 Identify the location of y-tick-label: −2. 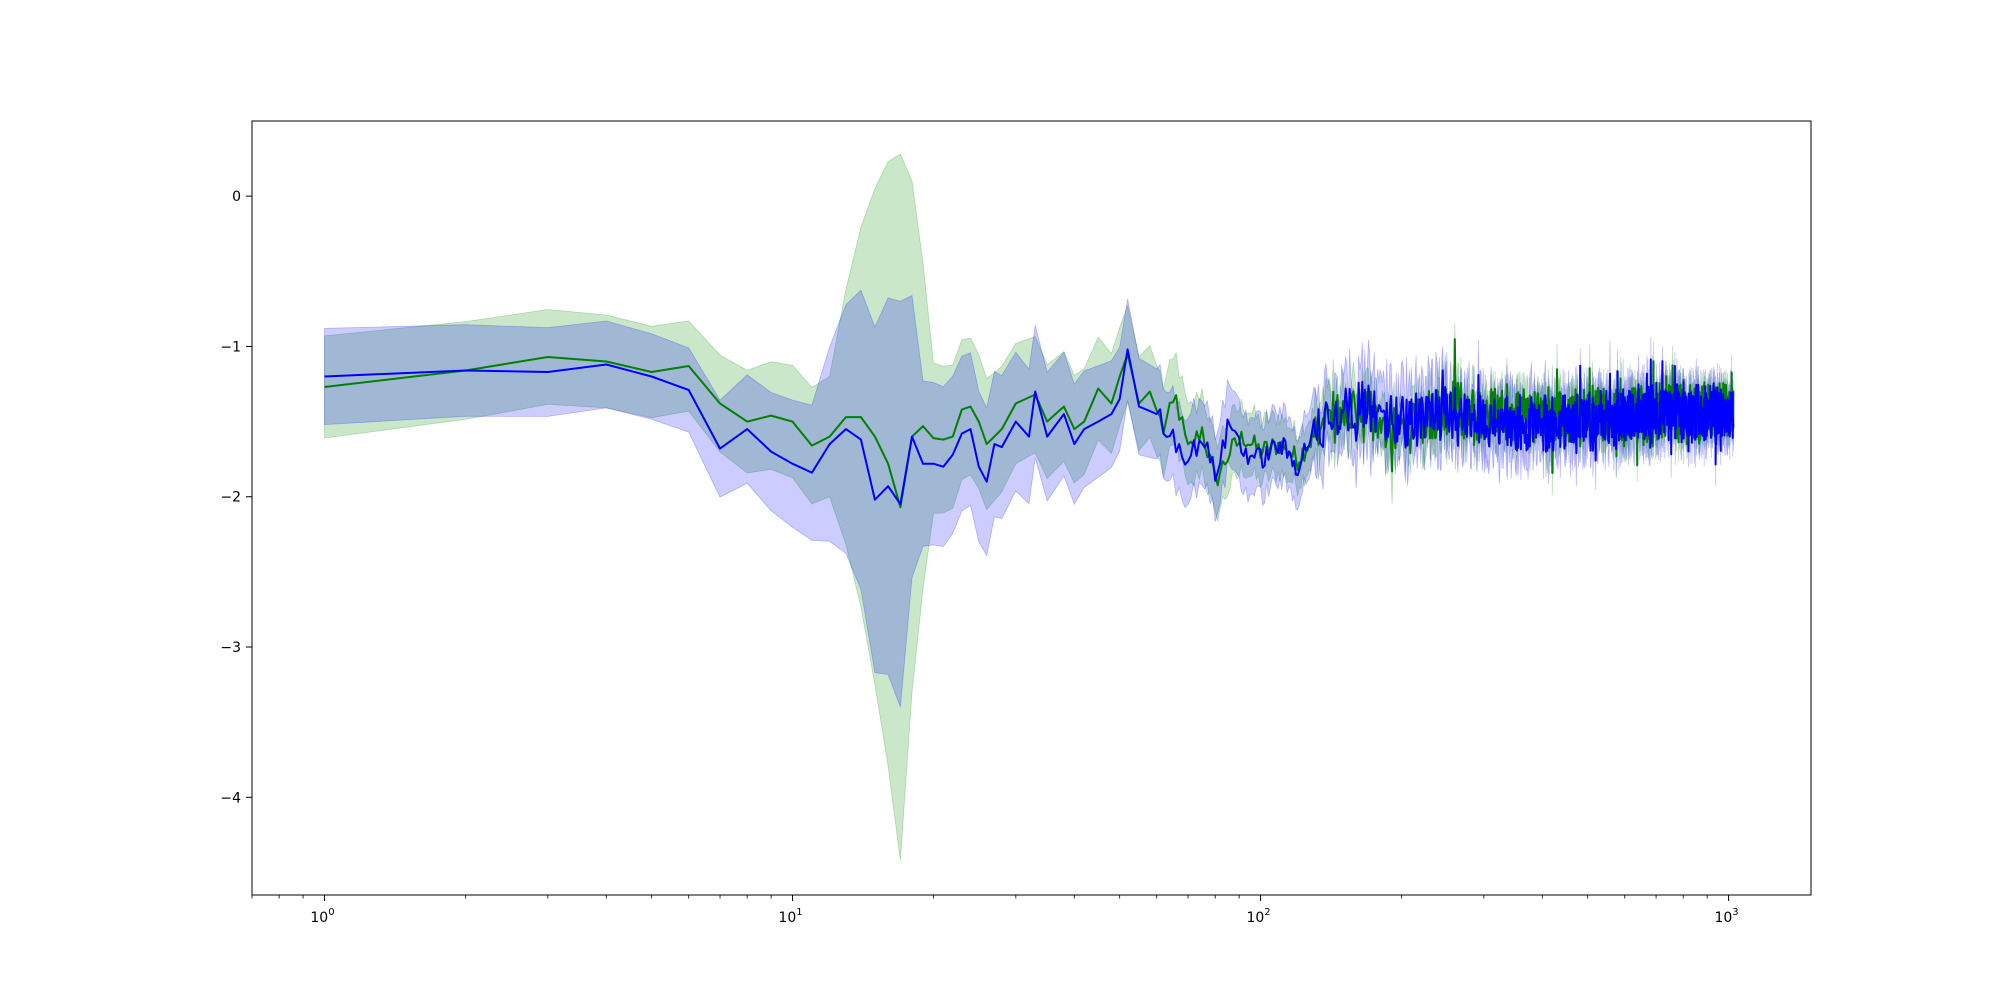
(230, 498).